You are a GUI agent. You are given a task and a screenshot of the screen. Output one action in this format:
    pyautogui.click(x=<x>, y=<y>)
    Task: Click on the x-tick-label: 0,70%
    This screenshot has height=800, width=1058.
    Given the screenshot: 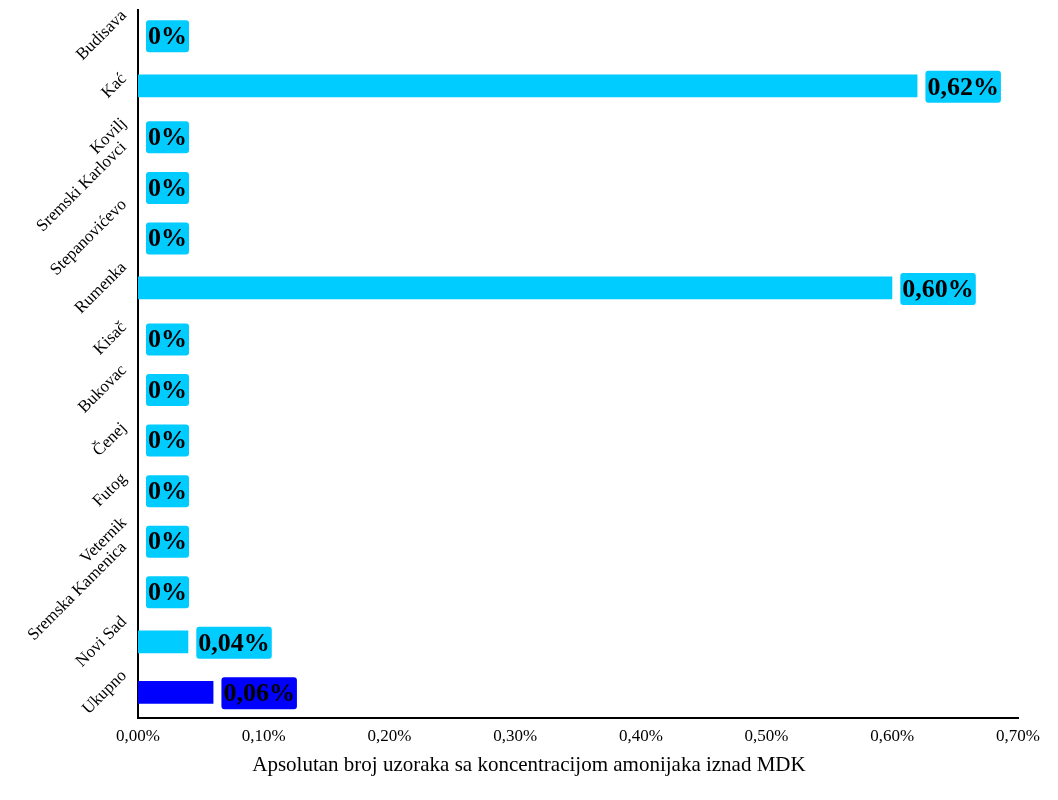 What is the action you would take?
    pyautogui.click(x=1018, y=736)
    